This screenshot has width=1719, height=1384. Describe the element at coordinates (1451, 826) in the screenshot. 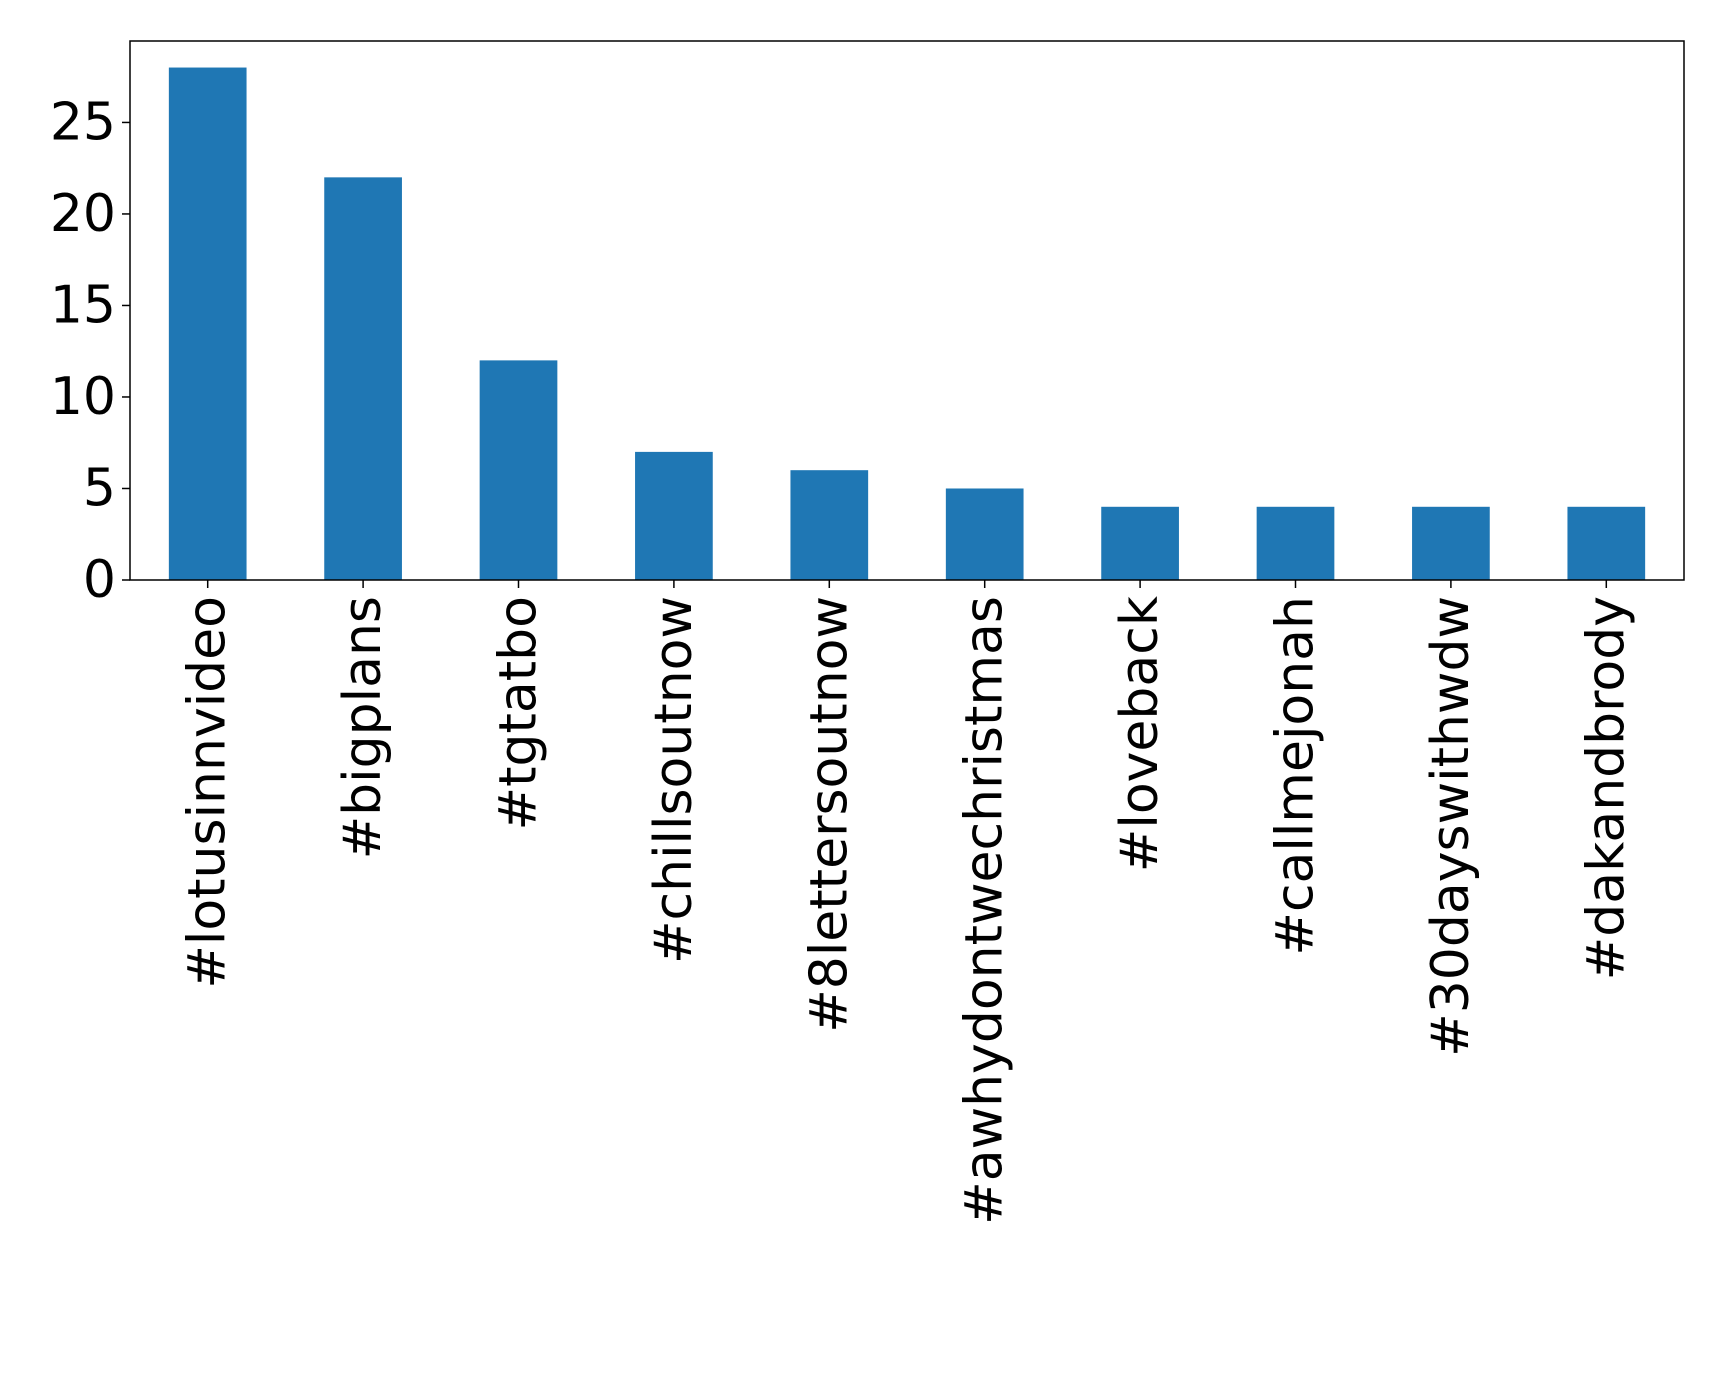

I see `x-tick-label: #30dayswithwdw` at that location.